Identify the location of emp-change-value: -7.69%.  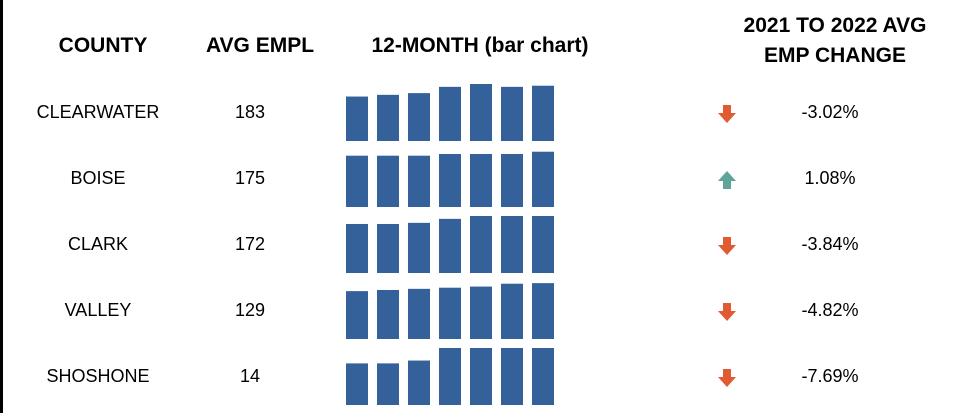
(830, 376).